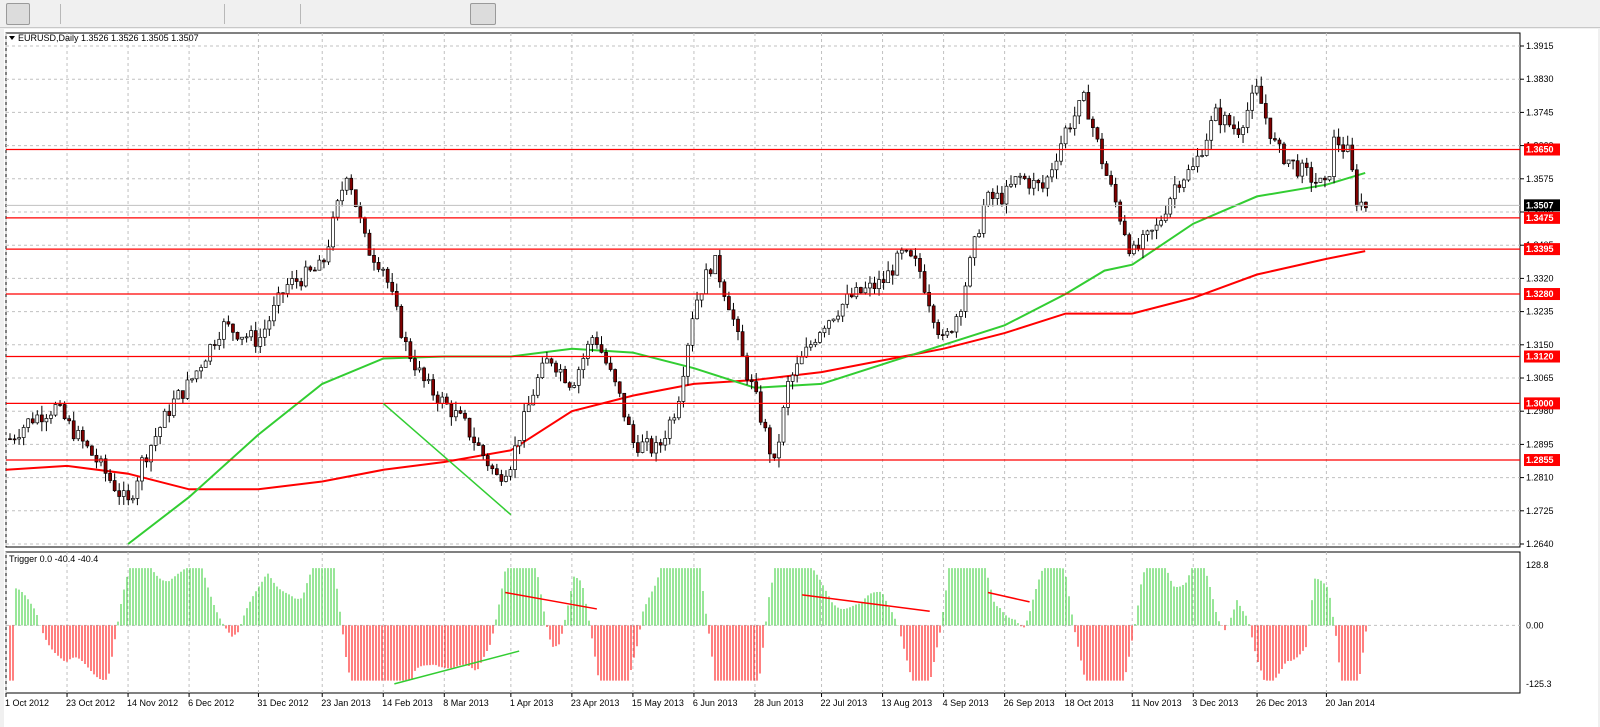 The width and height of the screenshot is (1600, 727). I want to click on timeframe-d1-button, so click(483, 14).